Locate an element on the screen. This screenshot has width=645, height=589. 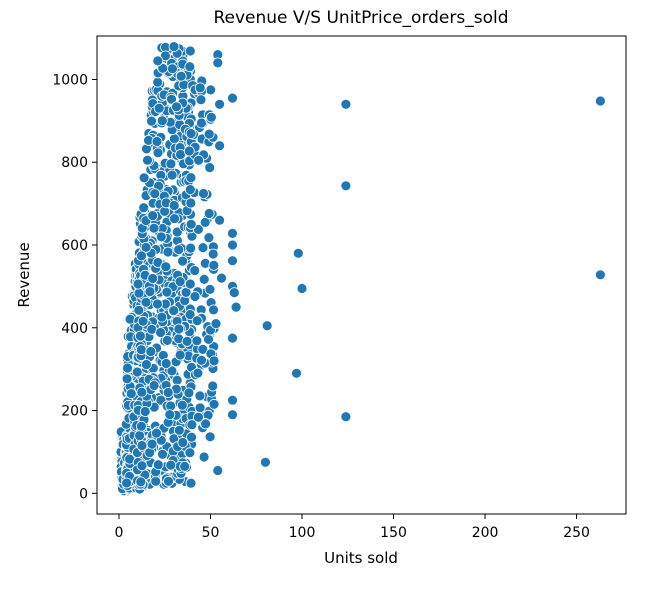
y-tick-label: 800 is located at coordinates (74, 163).